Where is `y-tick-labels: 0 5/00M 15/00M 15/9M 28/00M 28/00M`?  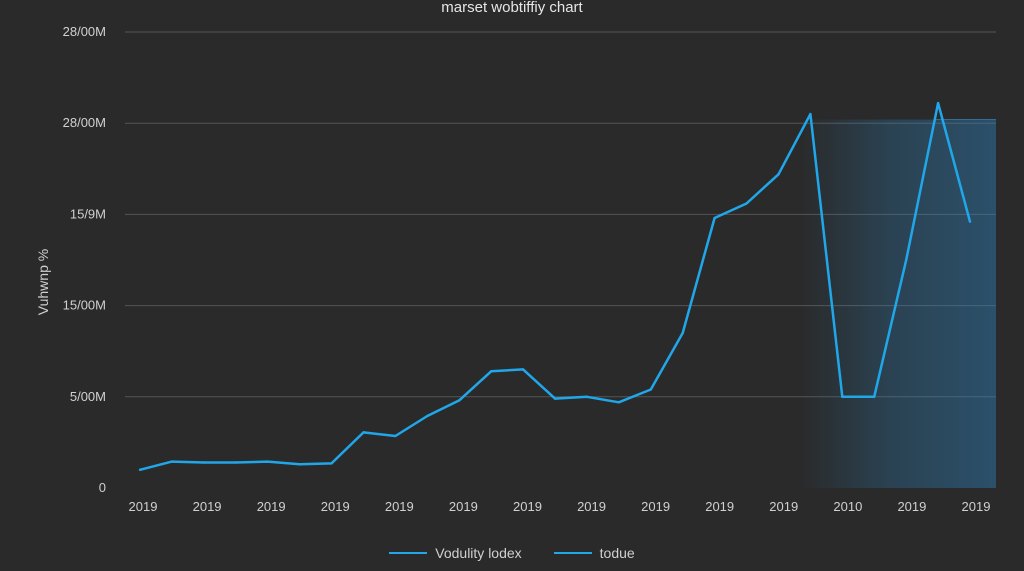
y-tick-labels: 0 5/00M 15/00M 15/9M 28/00M 28/00M is located at coordinates (84, 259).